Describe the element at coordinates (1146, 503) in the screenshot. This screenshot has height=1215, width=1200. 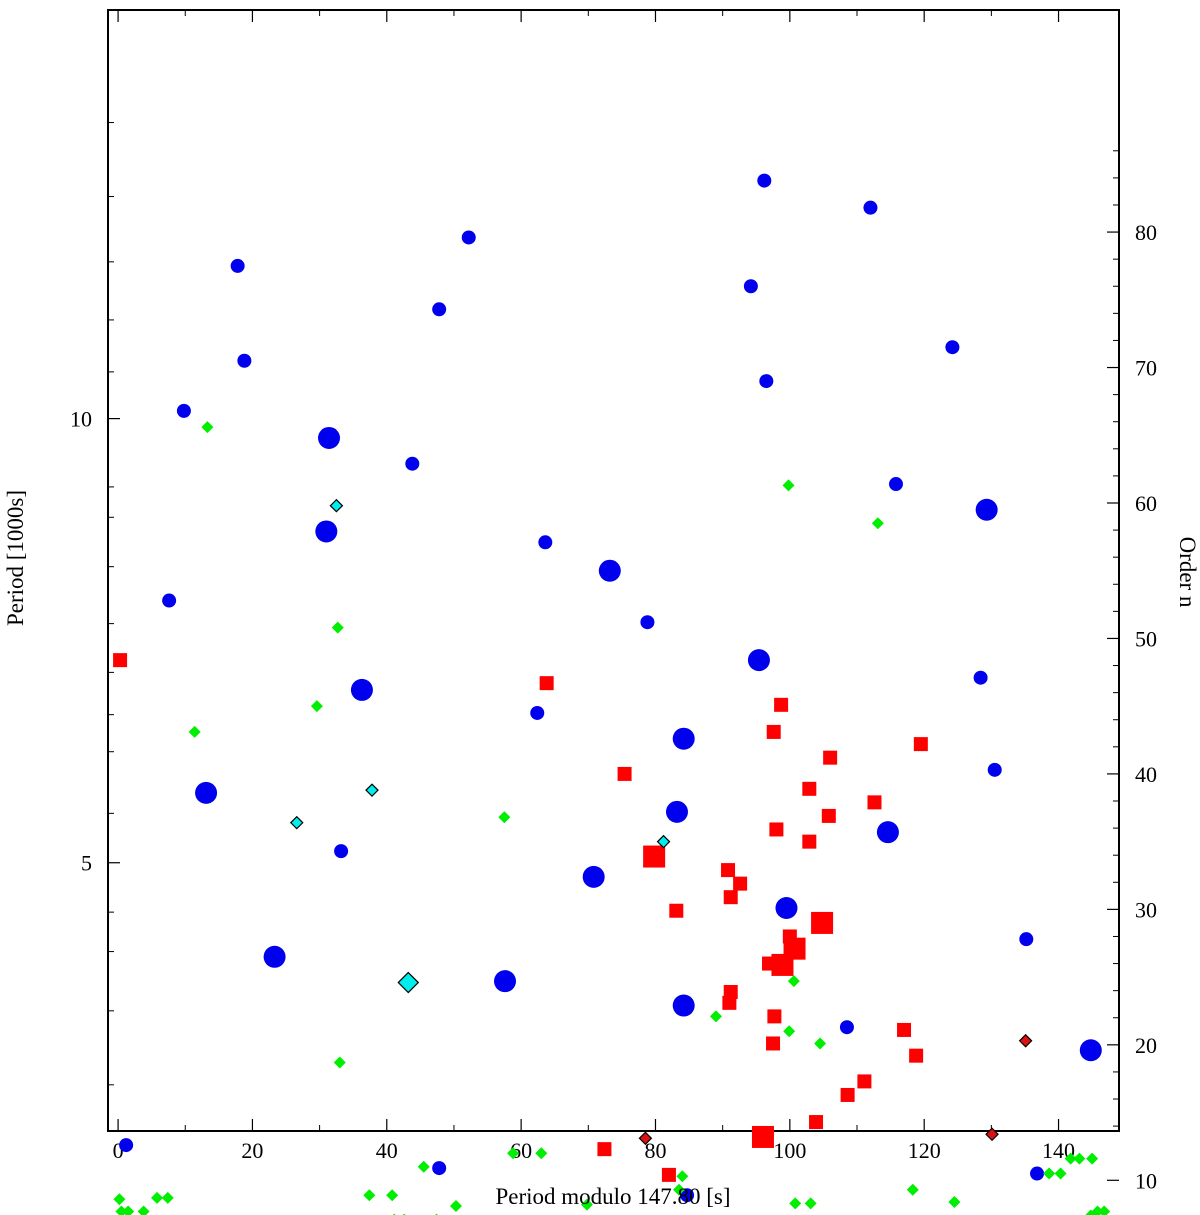
I see `y2-tick-label: 60` at that location.